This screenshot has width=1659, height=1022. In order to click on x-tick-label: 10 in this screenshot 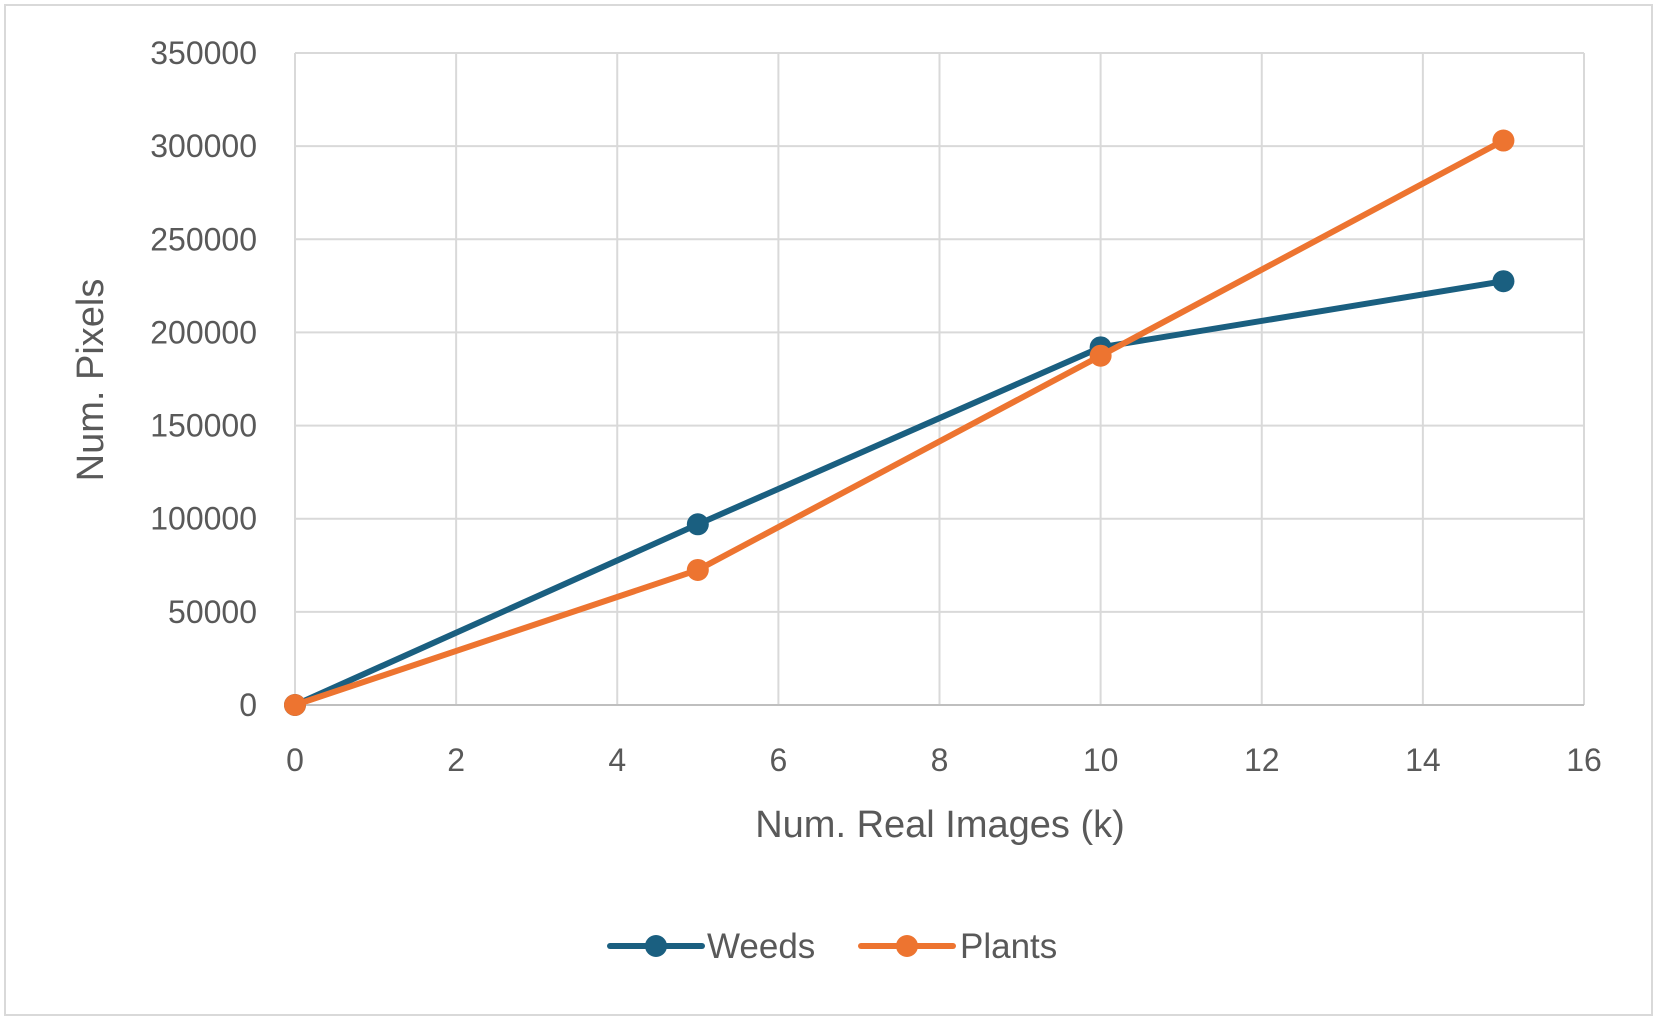, I will do `click(1101, 760)`.